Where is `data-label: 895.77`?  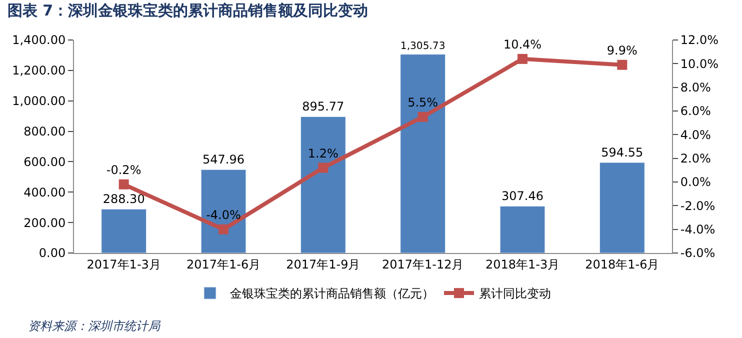
data-label: 895.77 is located at coordinates (323, 107).